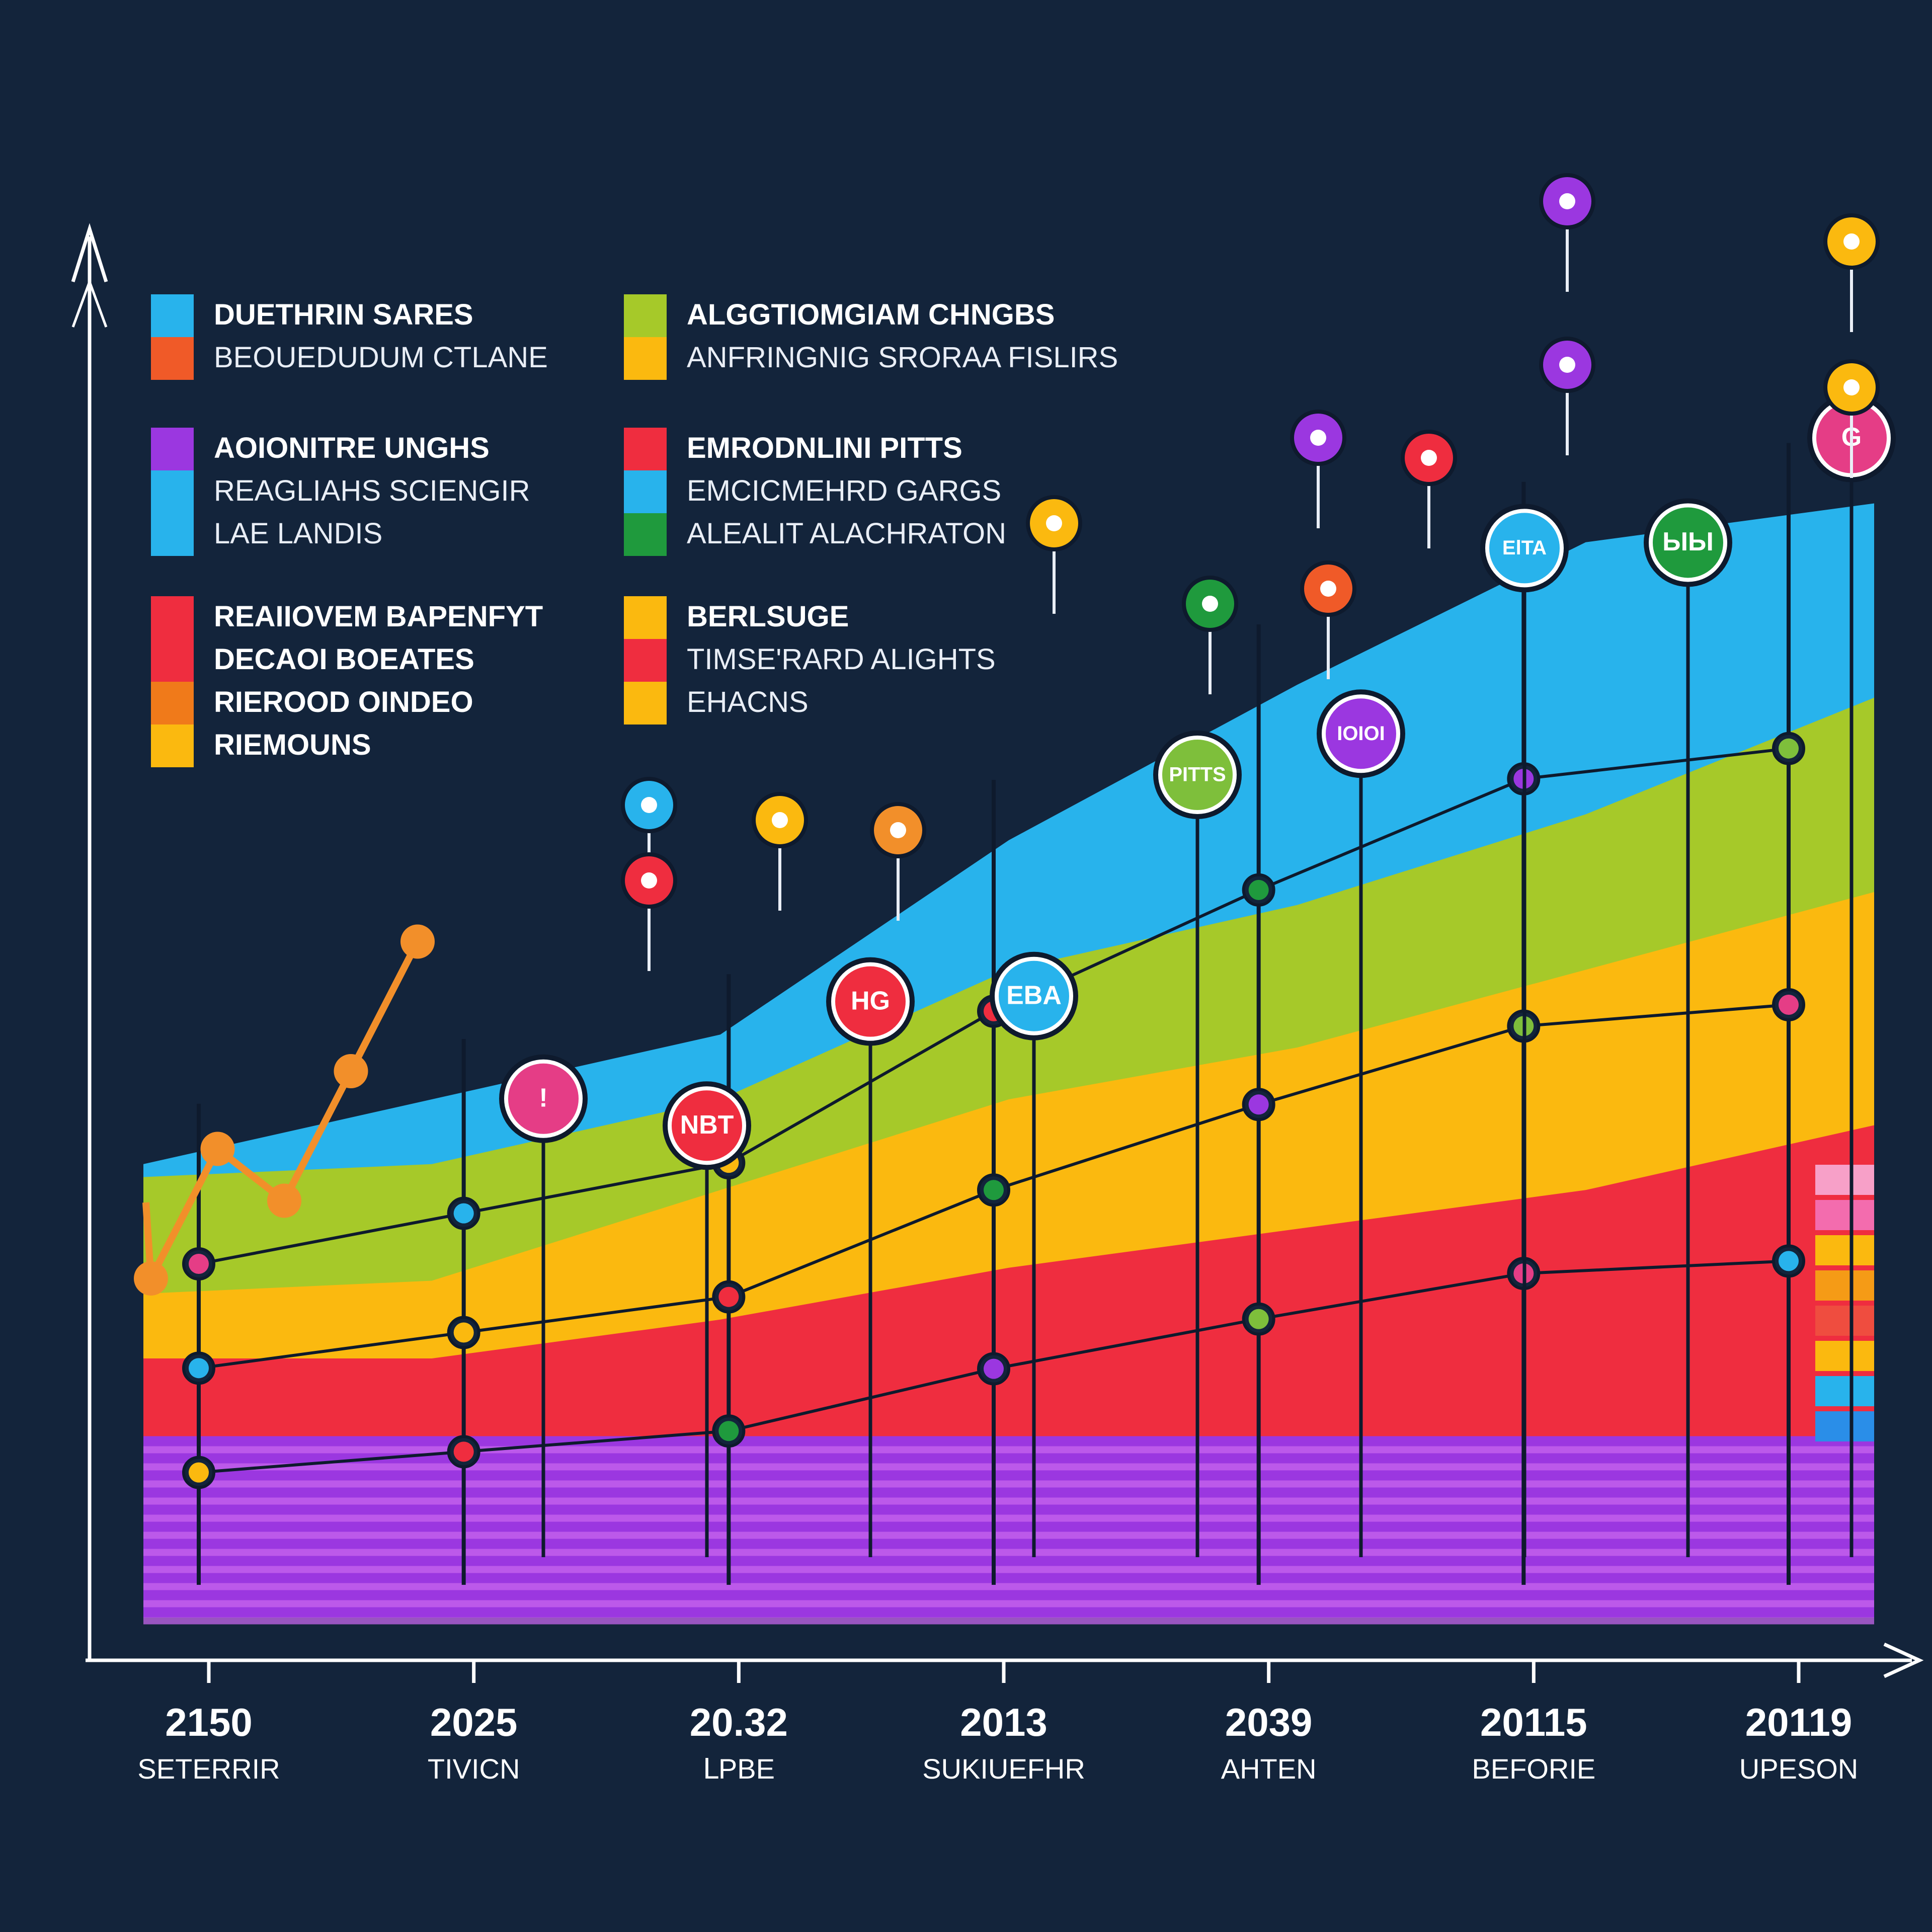 The height and width of the screenshot is (1932, 1932). Describe the element at coordinates (292, 745) in the screenshot. I see `legend-label: RIEMOUNS` at that location.